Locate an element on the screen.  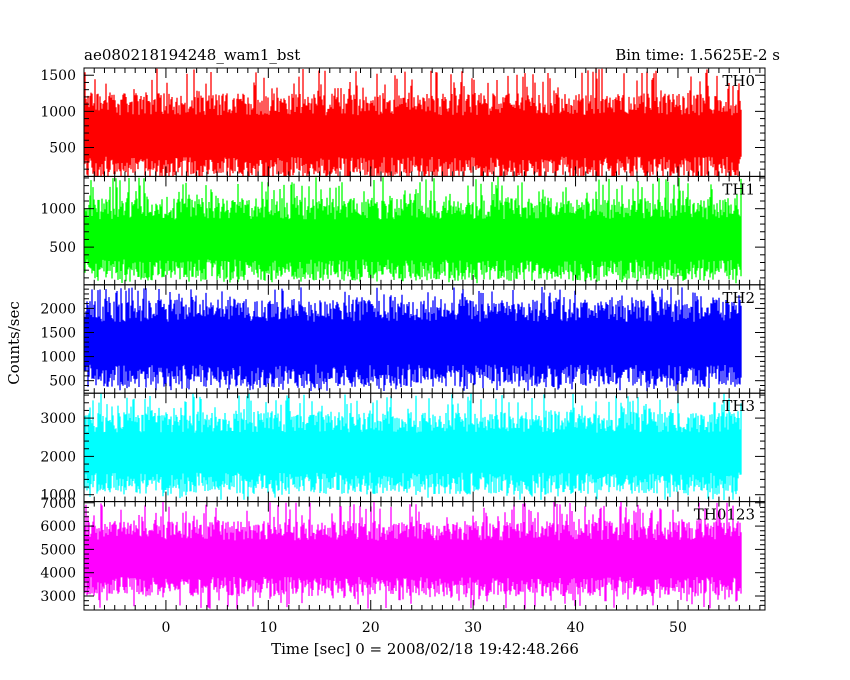
panel-name-th0: TH0 is located at coordinates (738, 81).